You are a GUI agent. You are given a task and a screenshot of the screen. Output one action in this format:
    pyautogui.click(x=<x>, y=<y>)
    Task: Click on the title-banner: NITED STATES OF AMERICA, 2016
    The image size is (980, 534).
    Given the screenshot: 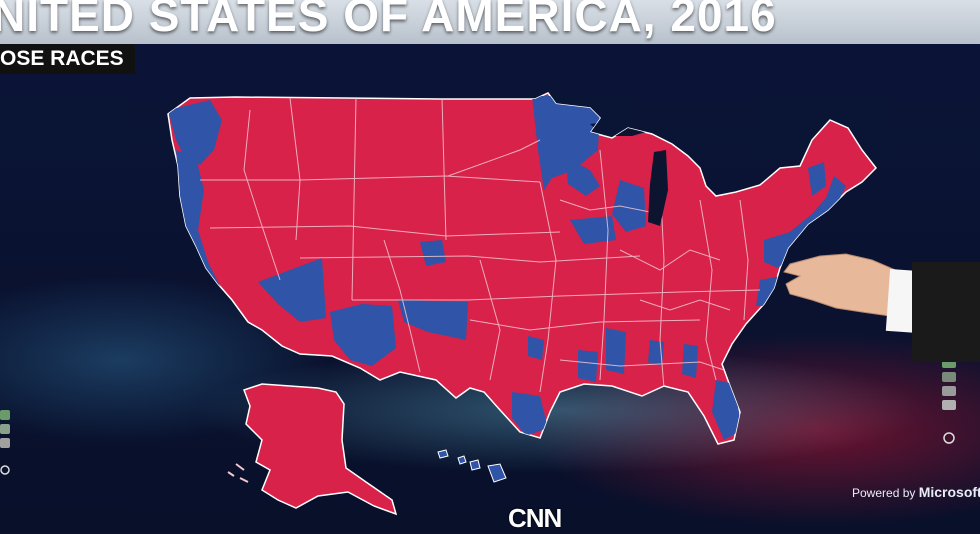 What is the action you would take?
    pyautogui.click(x=490, y=22)
    